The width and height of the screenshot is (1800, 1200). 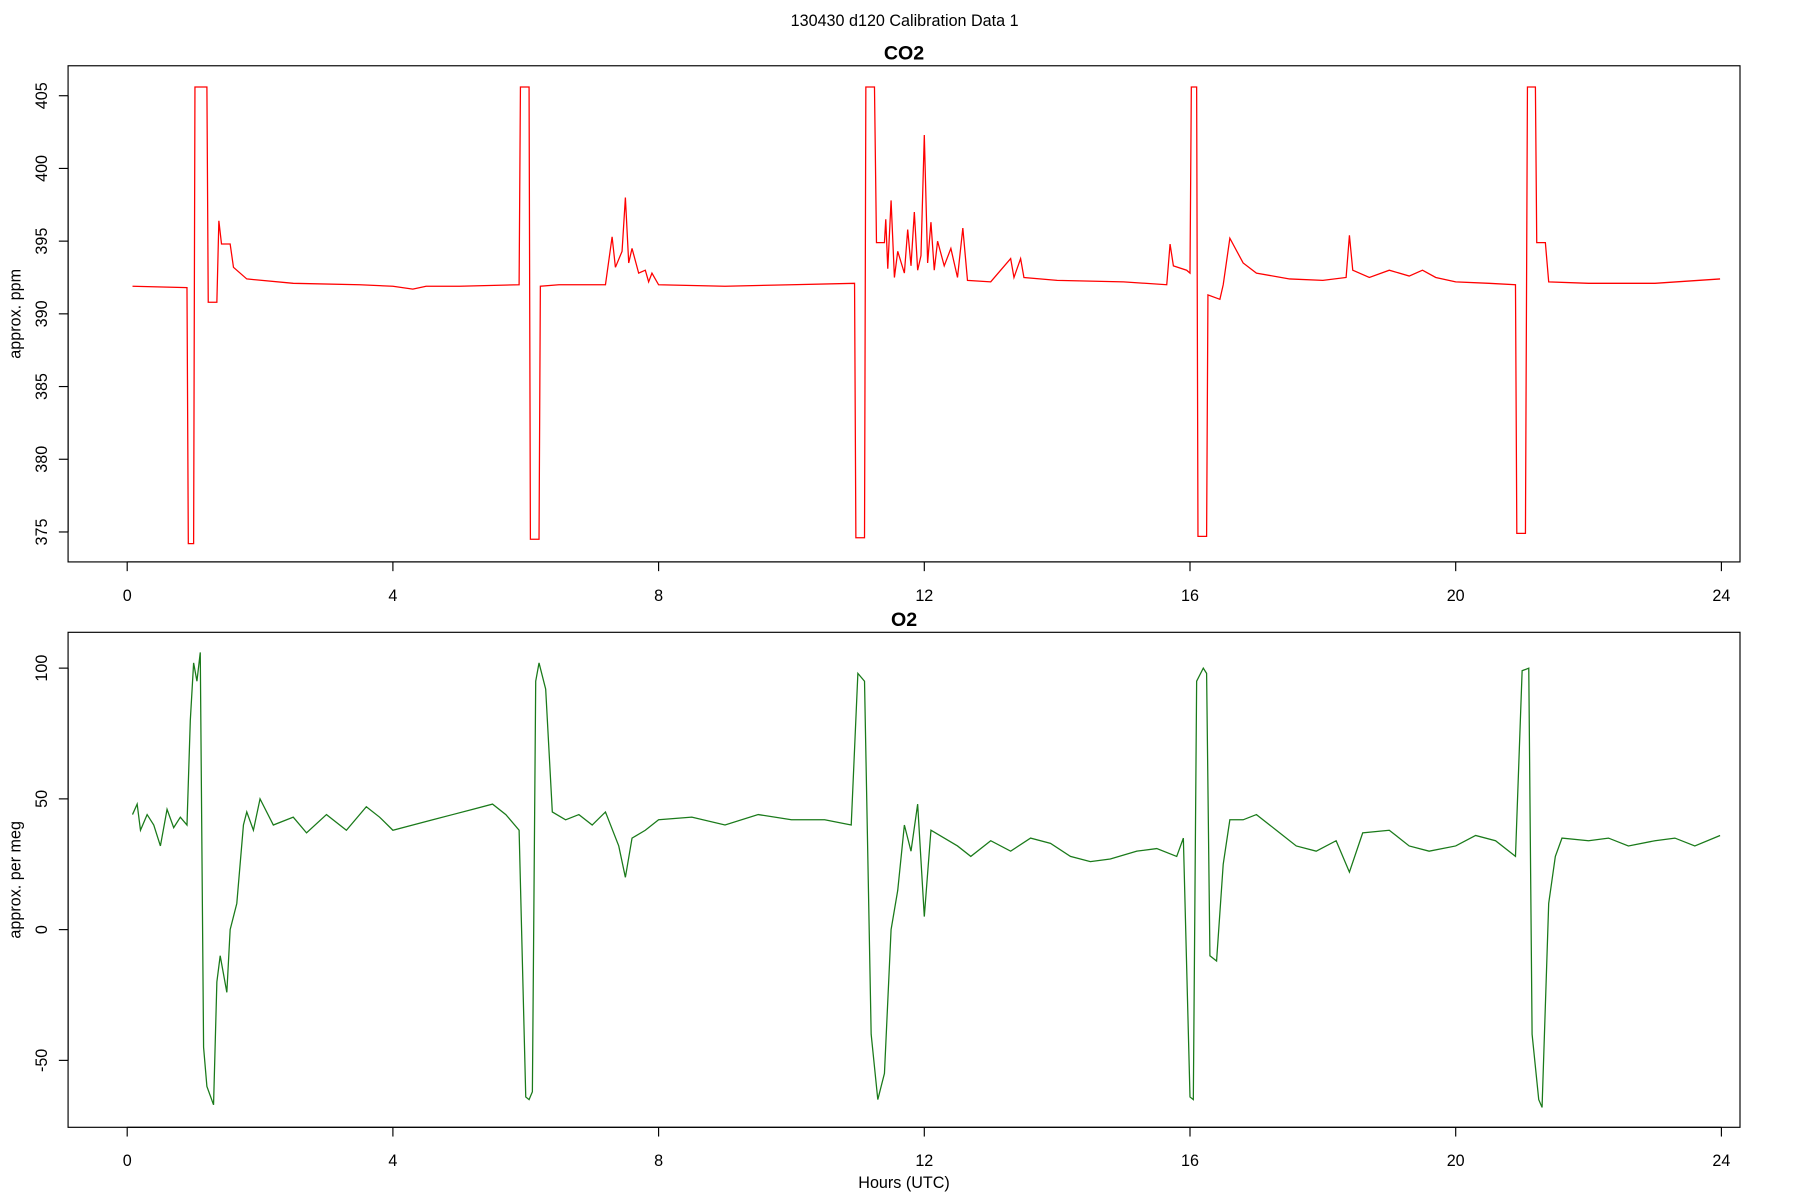 What do you see at coordinates (42, 531) in the screenshot?
I see `y-tick-label: 375` at bounding box center [42, 531].